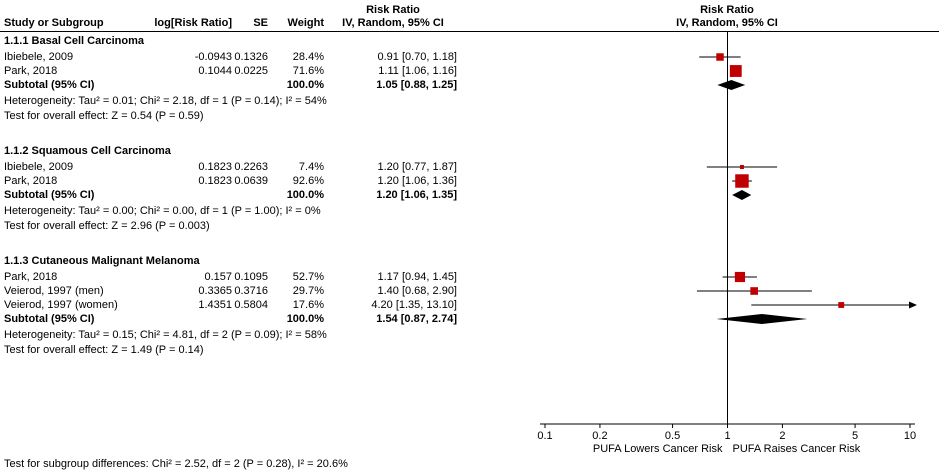  What do you see at coordinates (308, 181) in the screenshot?
I see `weight-value: 92.6%` at bounding box center [308, 181].